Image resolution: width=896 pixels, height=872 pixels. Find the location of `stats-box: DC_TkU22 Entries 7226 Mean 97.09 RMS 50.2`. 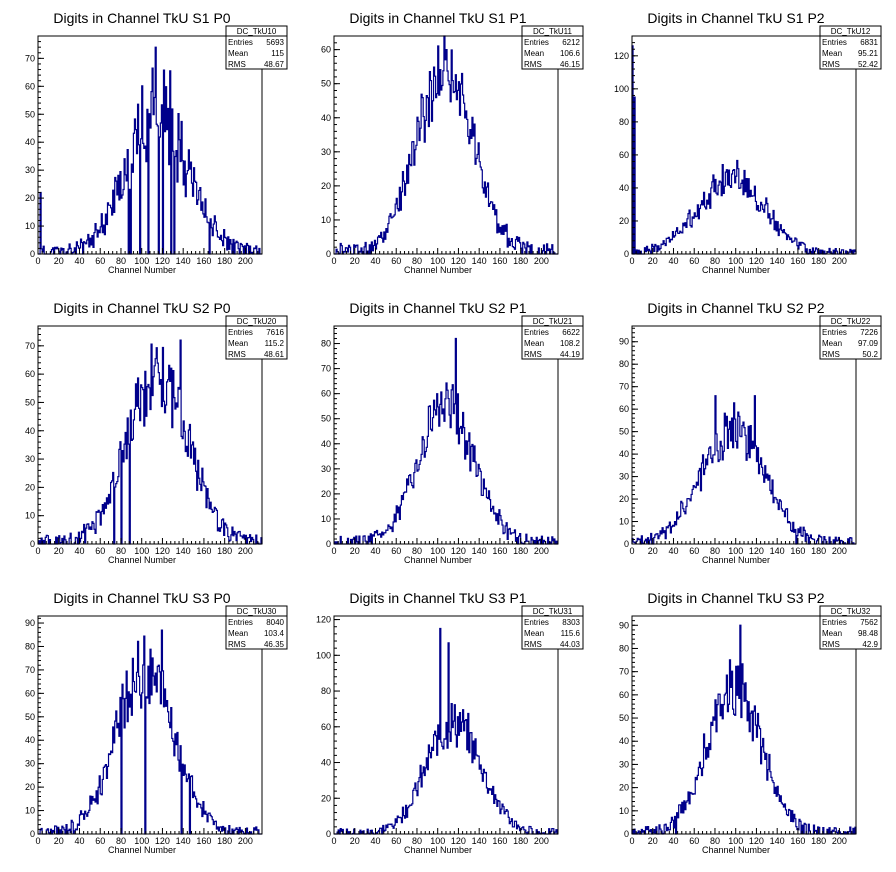

stats-box: DC_TkU22 Entries 7226 Mean 97.09 RMS 50.2 is located at coordinates (850, 337).